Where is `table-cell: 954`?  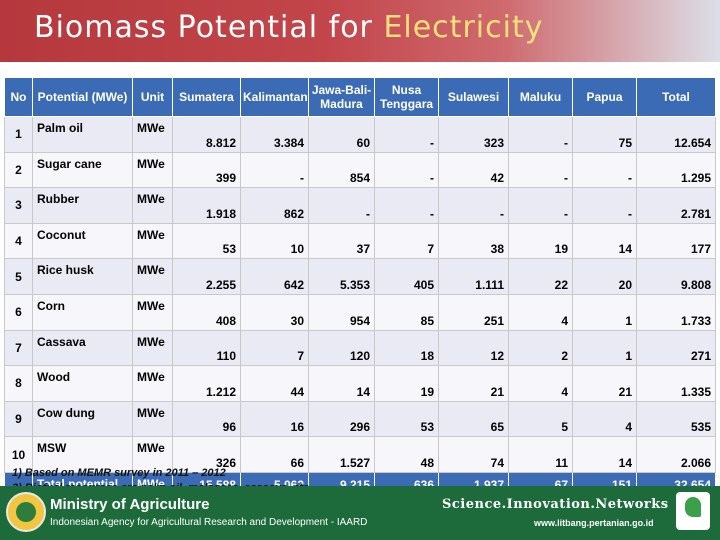 table-cell: 954 is located at coordinates (341, 312).